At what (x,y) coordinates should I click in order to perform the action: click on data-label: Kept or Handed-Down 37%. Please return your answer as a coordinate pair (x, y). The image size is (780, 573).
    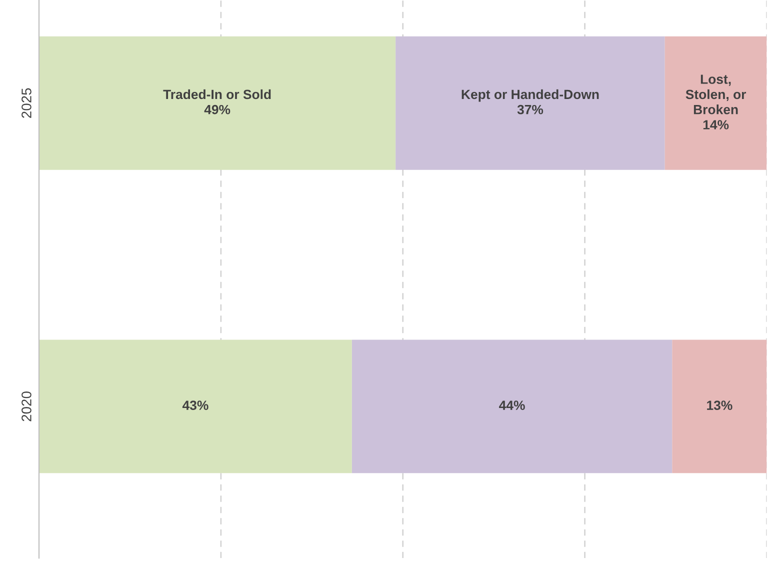
    Looking at the image, I should click on (530, 101).